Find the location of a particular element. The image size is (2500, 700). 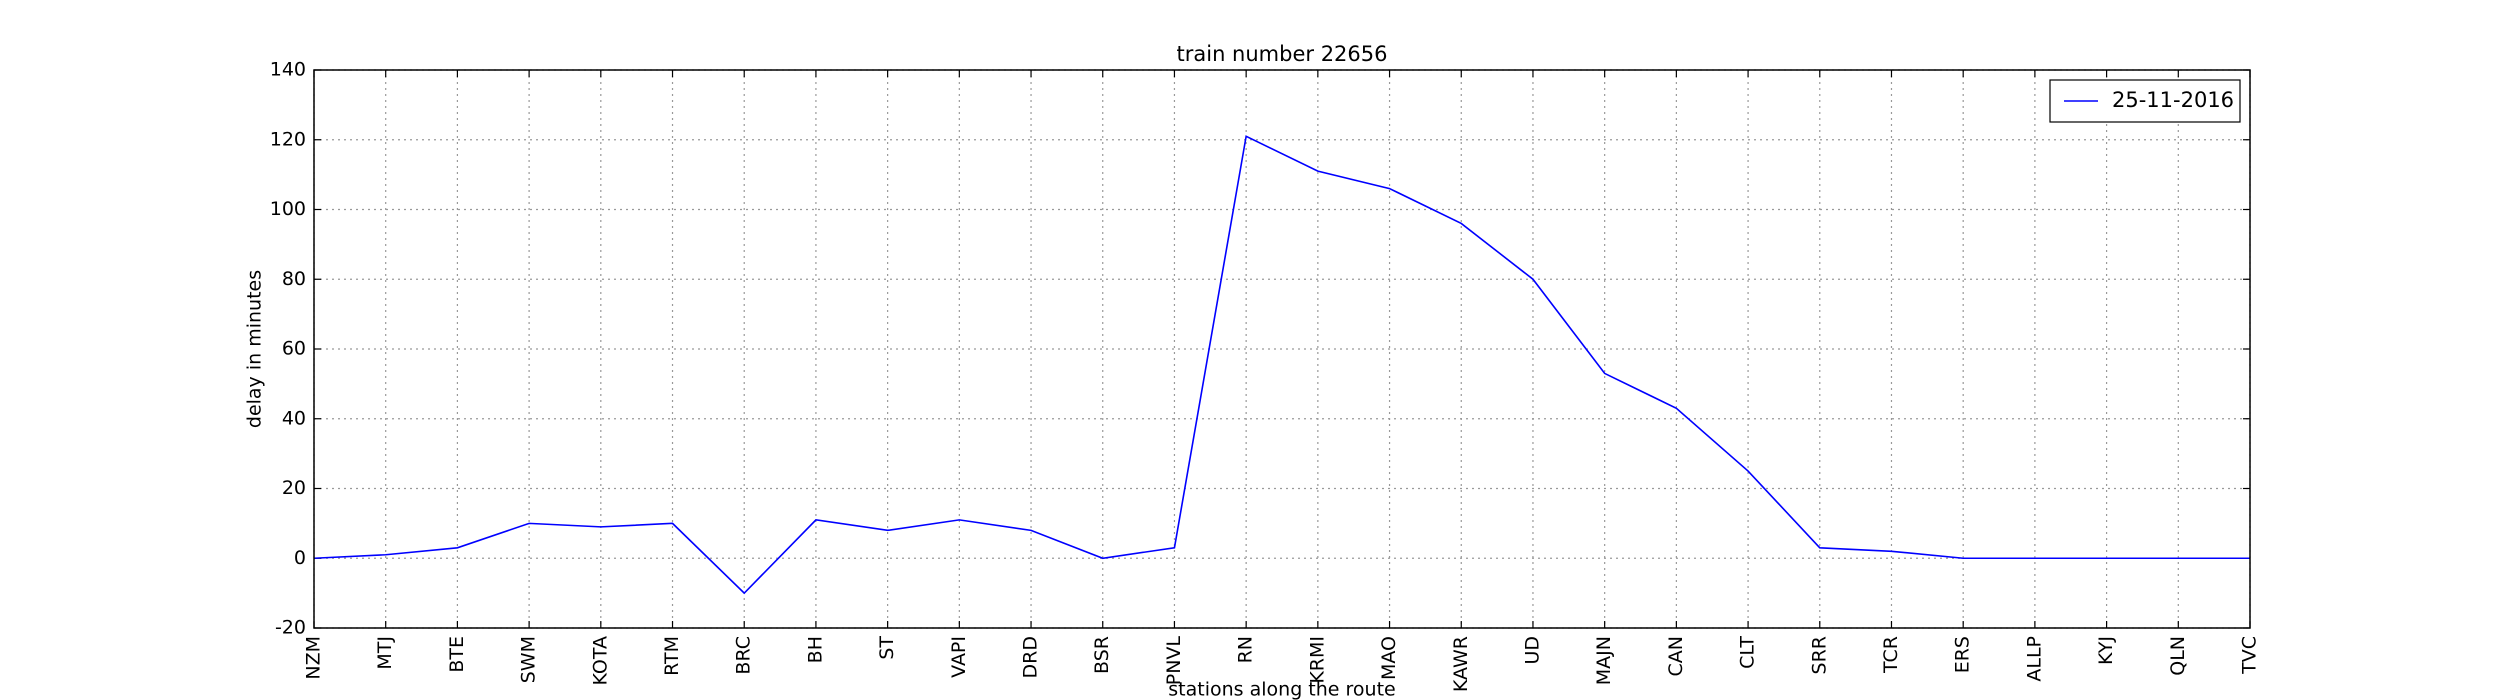

y-tick-label: 0 is located at coordinates (300, 558).